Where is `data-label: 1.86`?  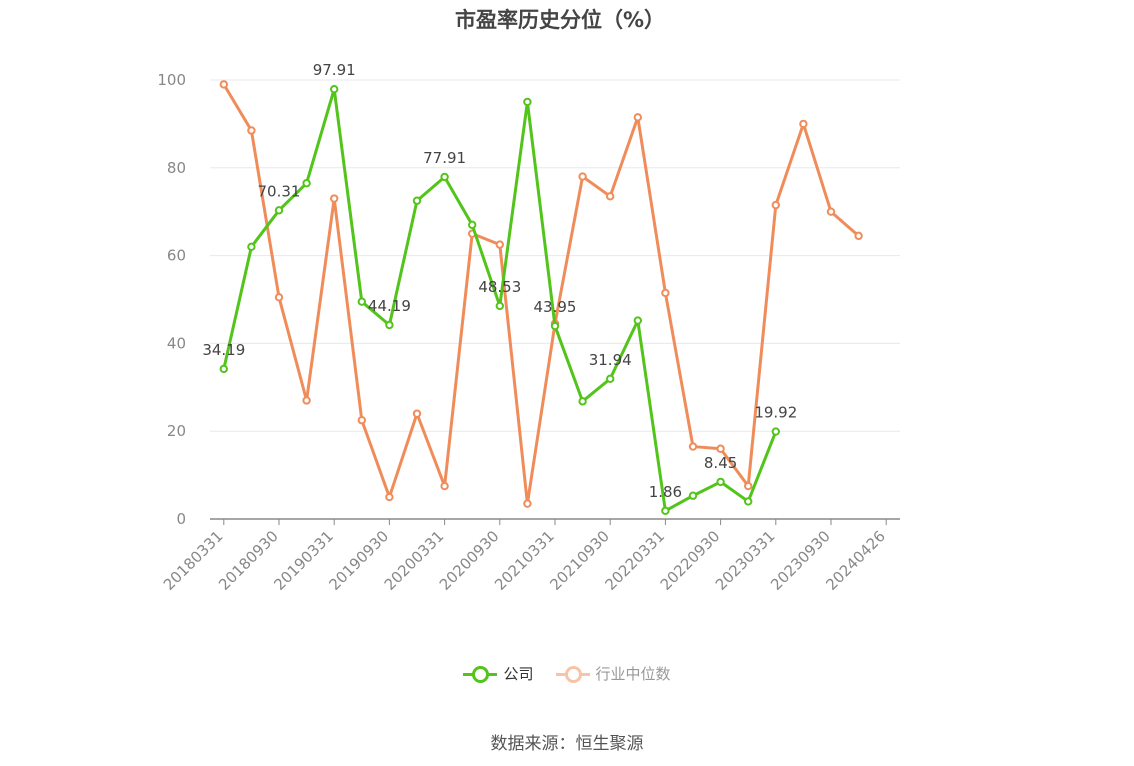
data-label: 1.86 is located at coordinates (665, 492).